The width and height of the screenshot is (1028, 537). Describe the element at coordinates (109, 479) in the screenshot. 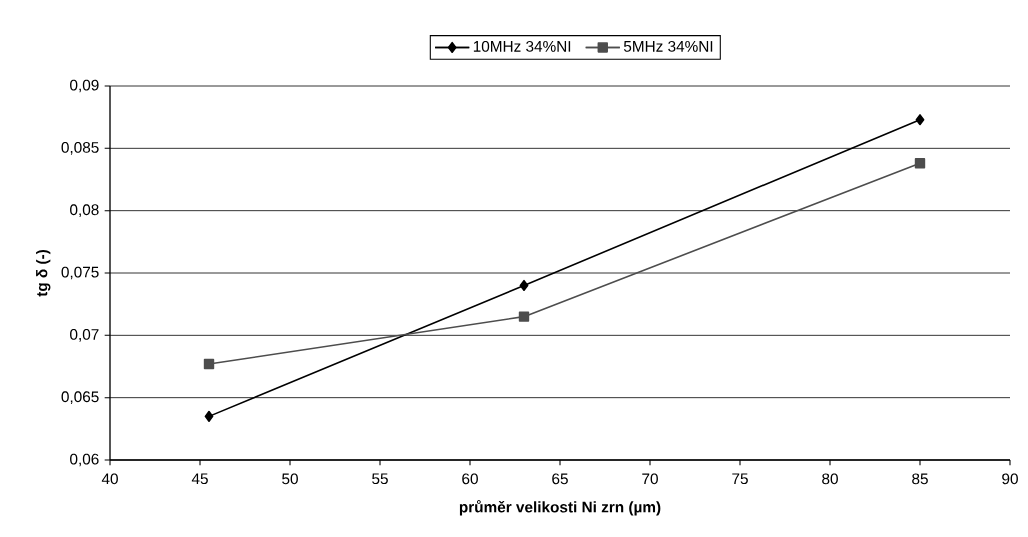

I see `x-tick-label: 40` at that location.